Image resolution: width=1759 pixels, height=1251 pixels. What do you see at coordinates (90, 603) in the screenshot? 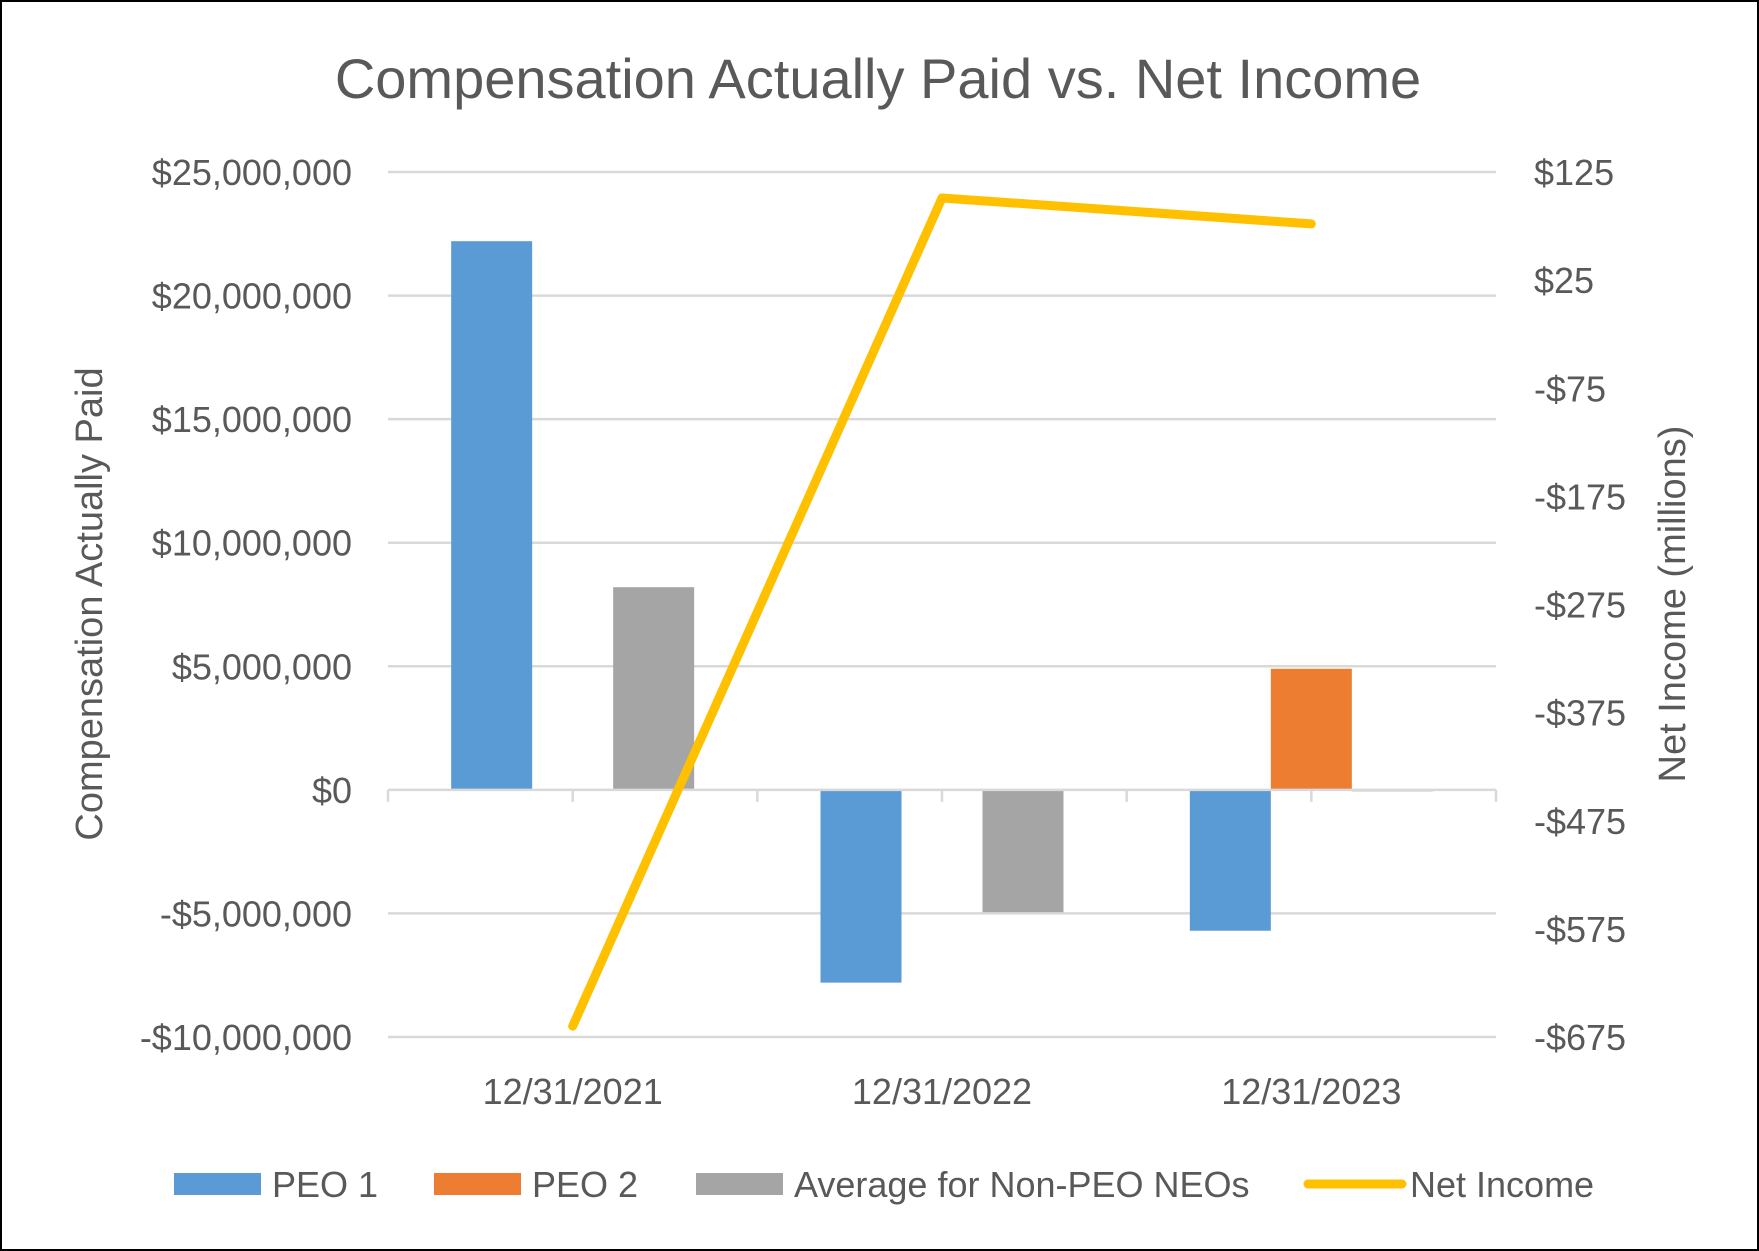
I see `left-axis-title: Compensation Actually Paid` at bounding box center [90, 603].